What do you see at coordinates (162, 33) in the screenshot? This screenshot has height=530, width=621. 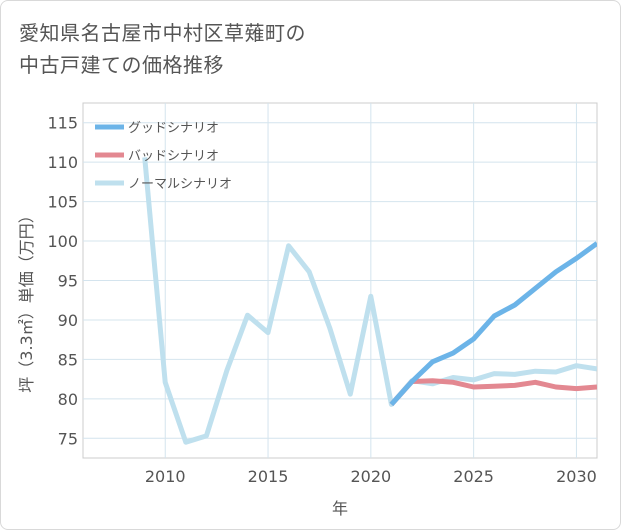 I see `title-line-1: 愛知県名古屋市中村区草薙町の` at bounding box center [162, 33].